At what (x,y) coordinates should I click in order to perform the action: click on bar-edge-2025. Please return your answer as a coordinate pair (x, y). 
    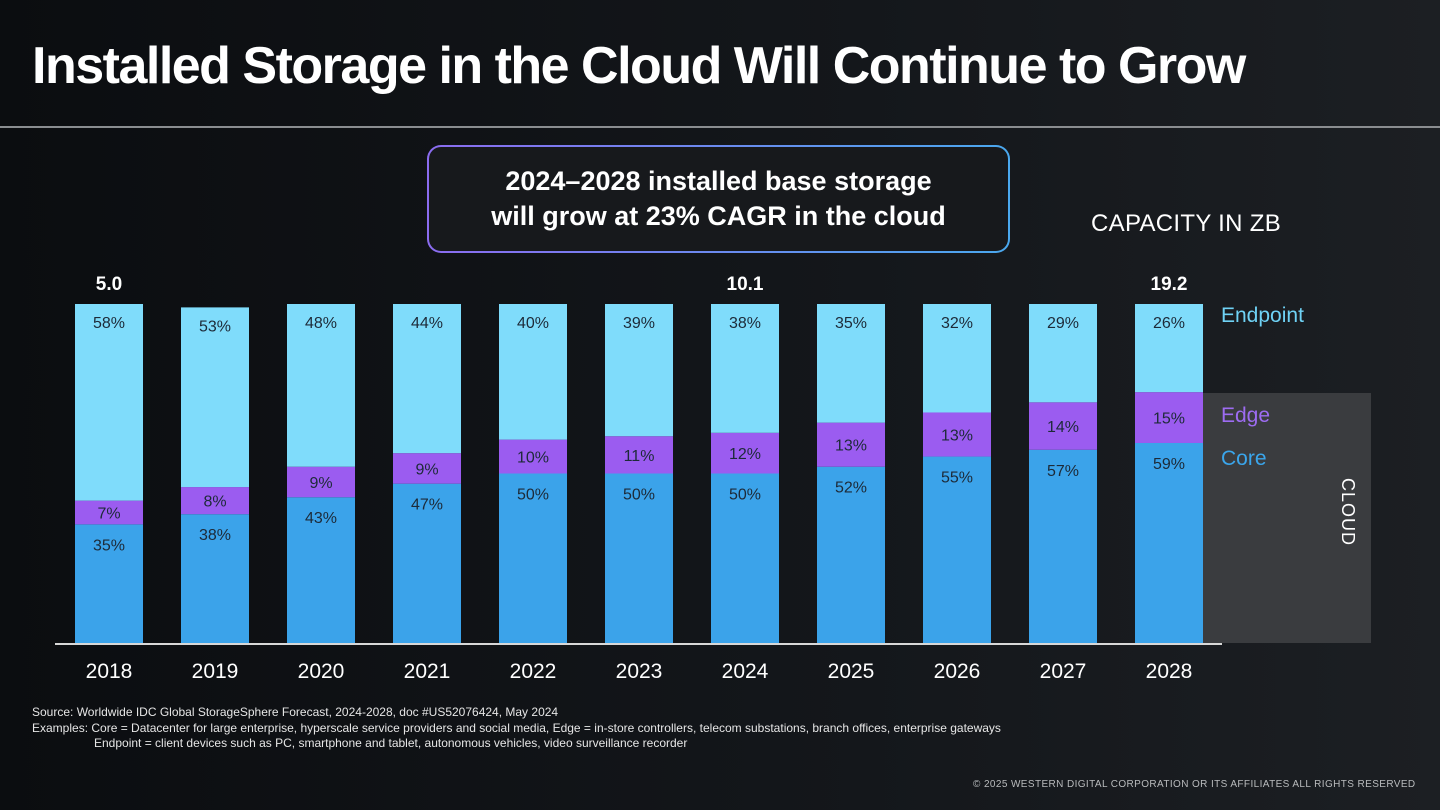
    Looking at the image, I should click on (851, 444).